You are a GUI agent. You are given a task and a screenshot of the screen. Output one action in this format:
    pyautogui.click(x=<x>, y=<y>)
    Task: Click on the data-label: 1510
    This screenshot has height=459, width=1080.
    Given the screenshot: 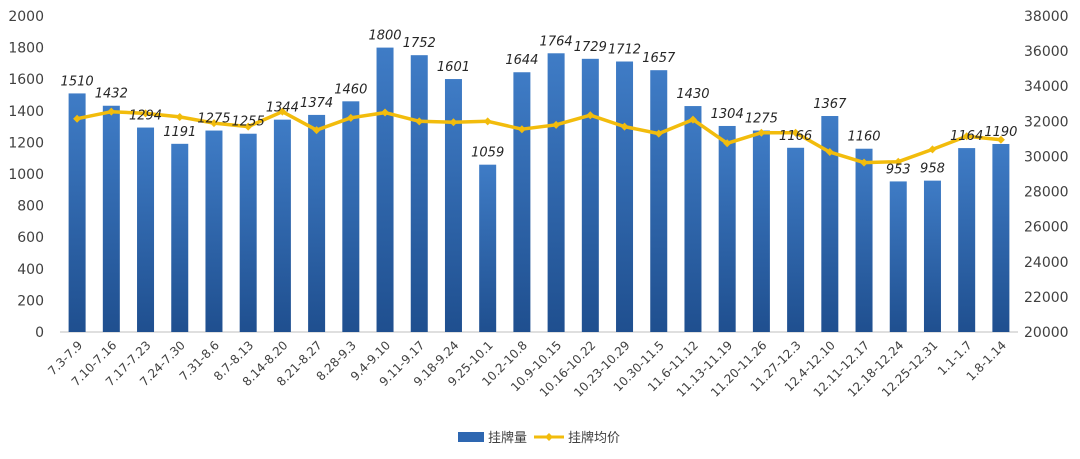 What is the action you would take?
    pyautogui.click(x=77, y=81)
    